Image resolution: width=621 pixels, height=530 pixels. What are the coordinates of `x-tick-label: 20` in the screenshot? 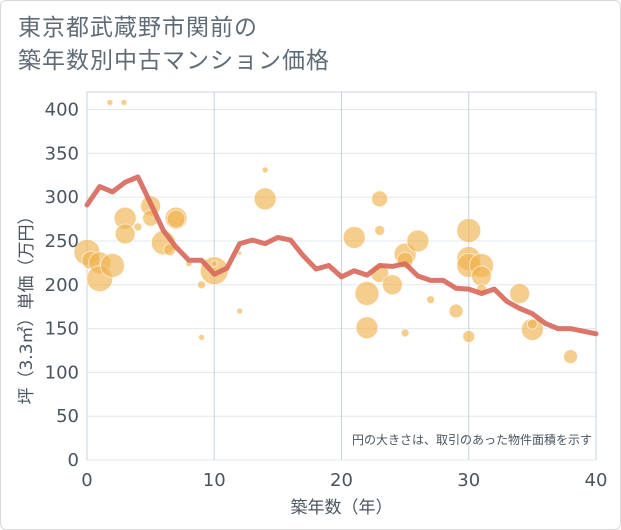 It's located at (341, 480).